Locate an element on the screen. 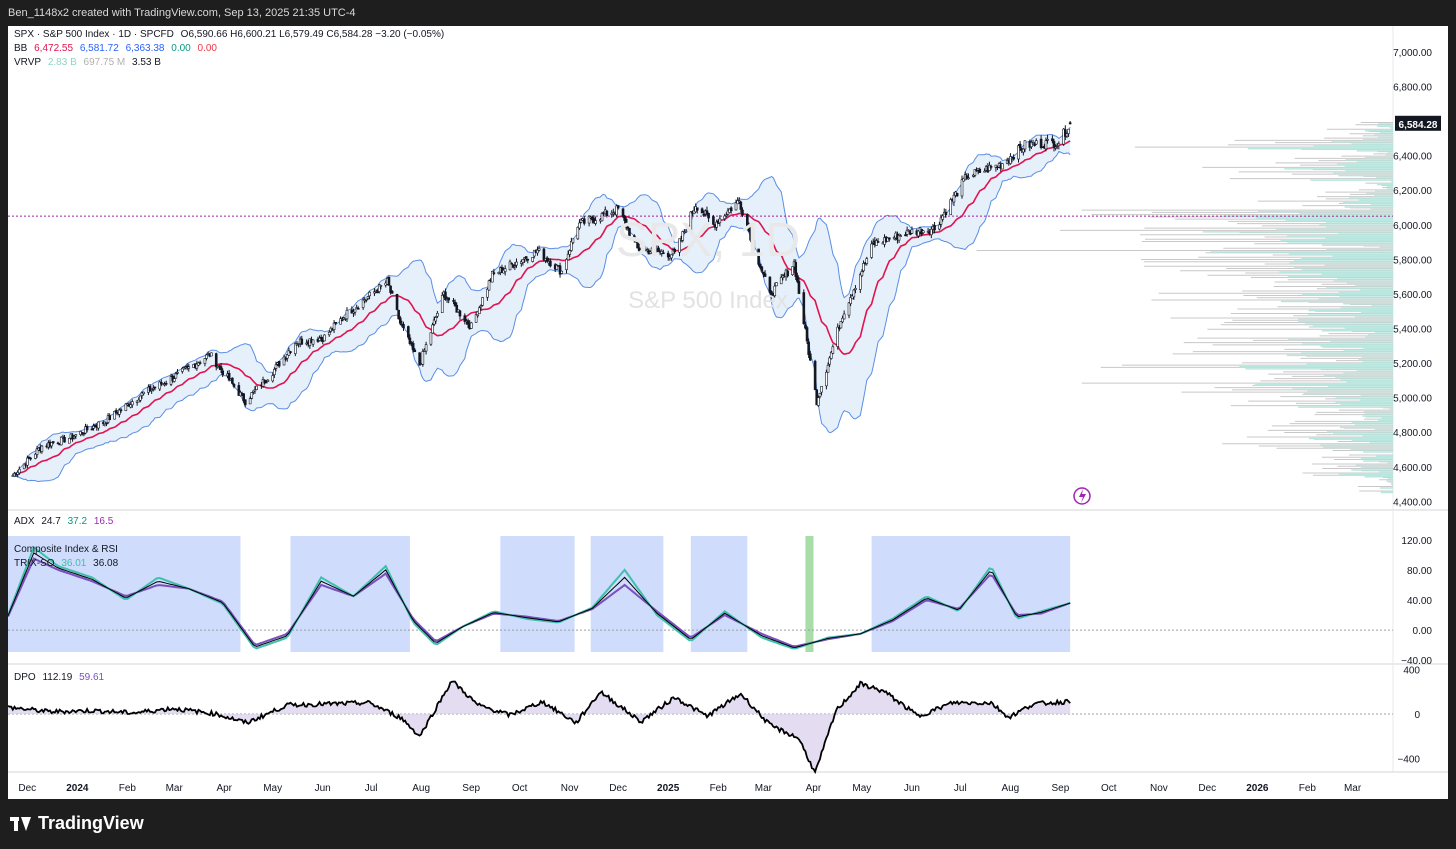  legend-symbol: SPX · S&P 500 Index · 1D · SPCFD is located at coordinates (94, 34).